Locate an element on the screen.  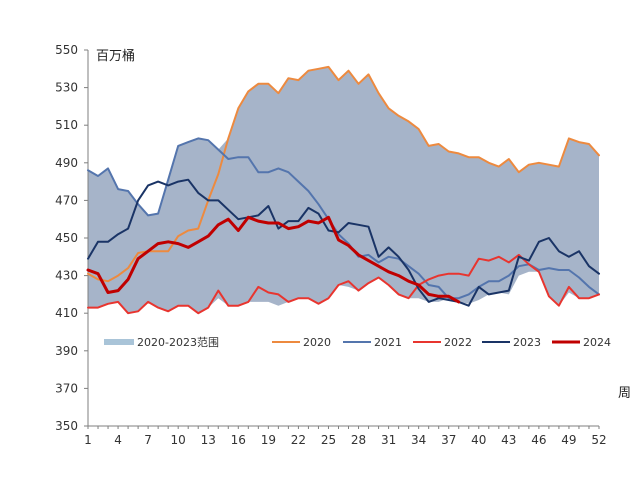
legend-swatch-range is located at coordinates (119, 342).